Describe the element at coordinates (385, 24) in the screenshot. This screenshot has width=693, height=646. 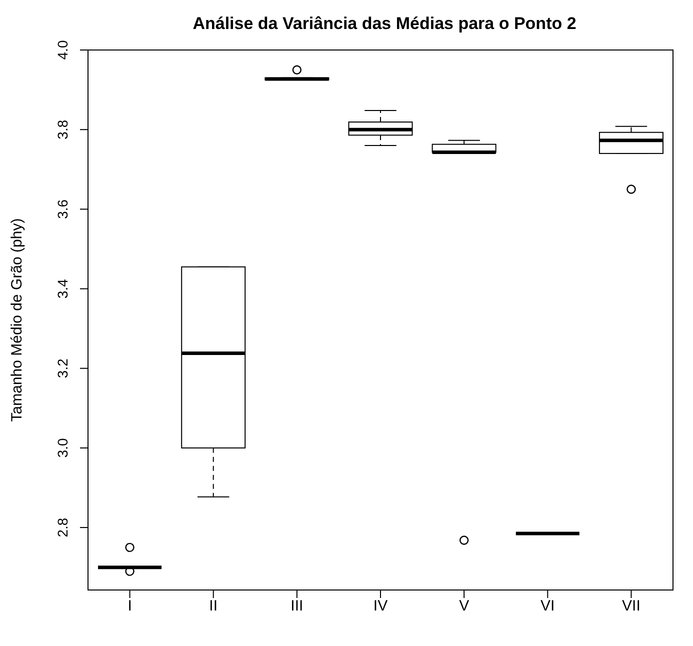
I see `chart-title: Análise da Variância das Médias para o Ponto 2` at that location.